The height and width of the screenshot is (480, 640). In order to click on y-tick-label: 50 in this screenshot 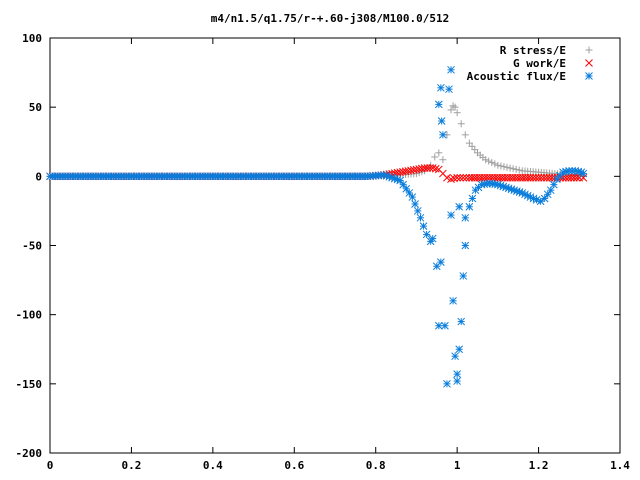, I will do `click(35, 107)`.